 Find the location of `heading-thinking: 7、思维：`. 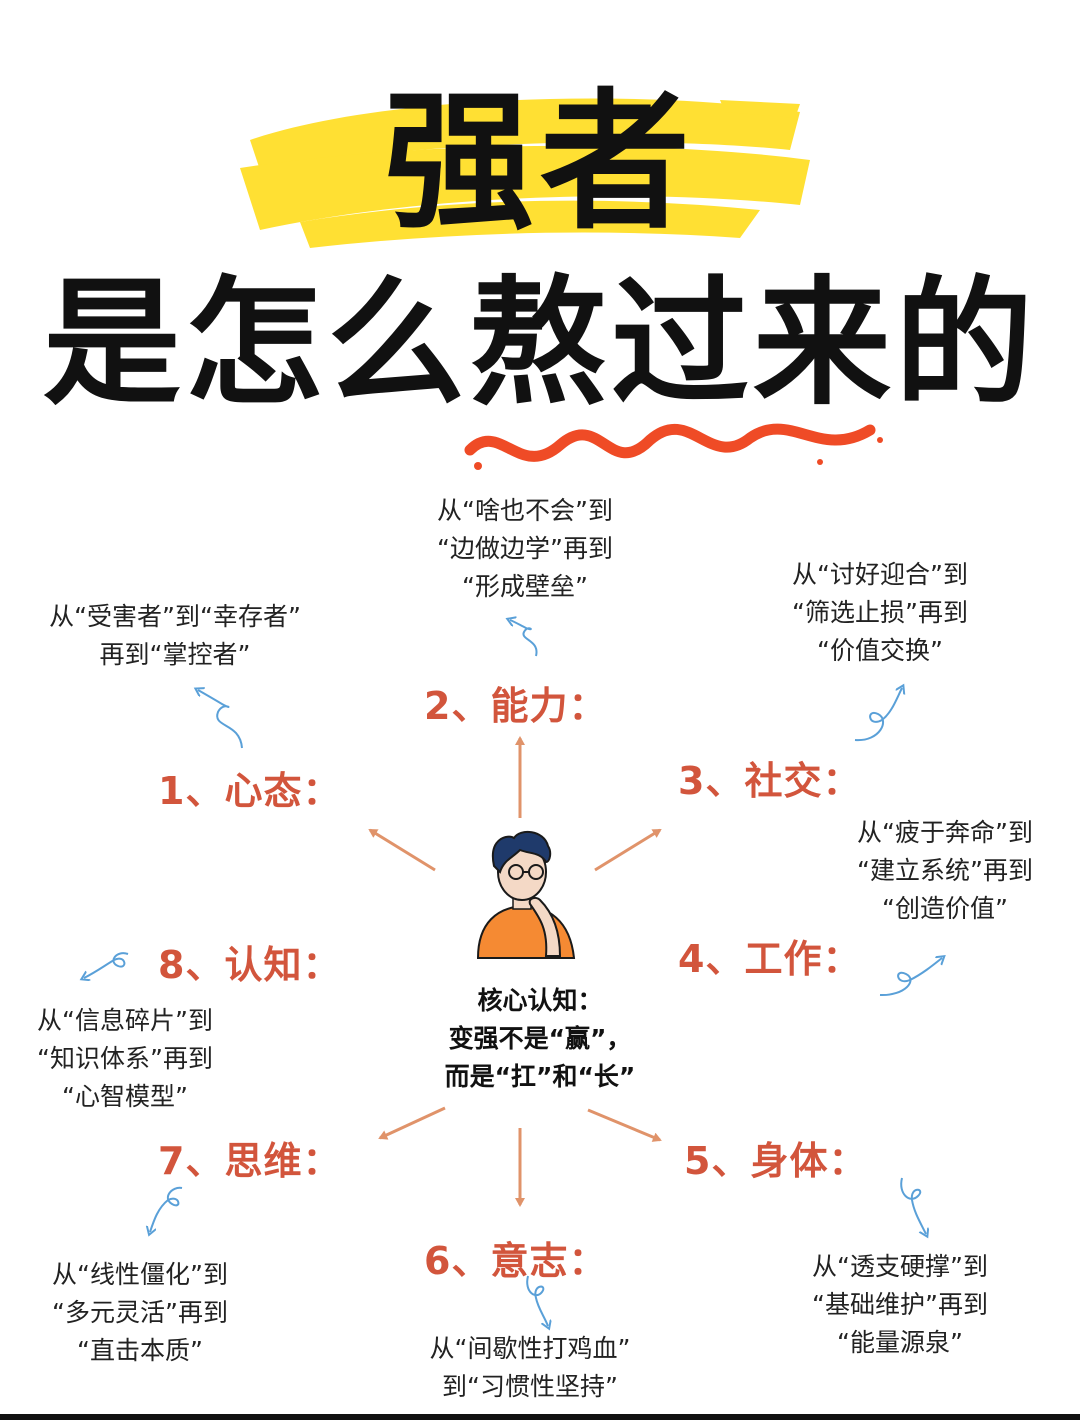

heading-thinking: 7、思维： is located at coordinates (250, 1161).